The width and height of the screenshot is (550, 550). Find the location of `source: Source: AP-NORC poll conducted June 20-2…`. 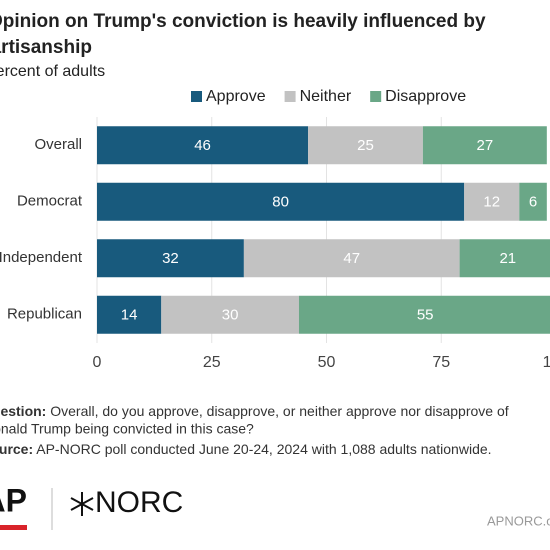

source: Source: AP-NORC poll conducted June 20-2… is located at coordinates (246, 449).